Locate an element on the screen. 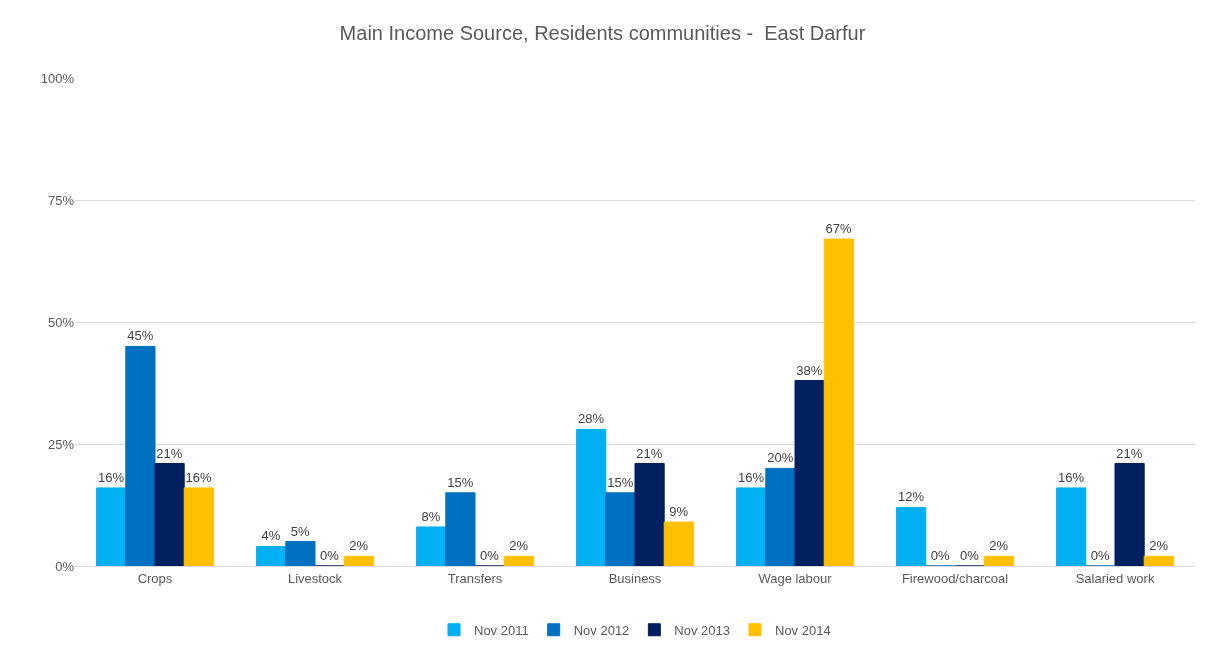 This screenshot has width=1205, height=655. data-label: 5% is located at coordinates (300, 531).